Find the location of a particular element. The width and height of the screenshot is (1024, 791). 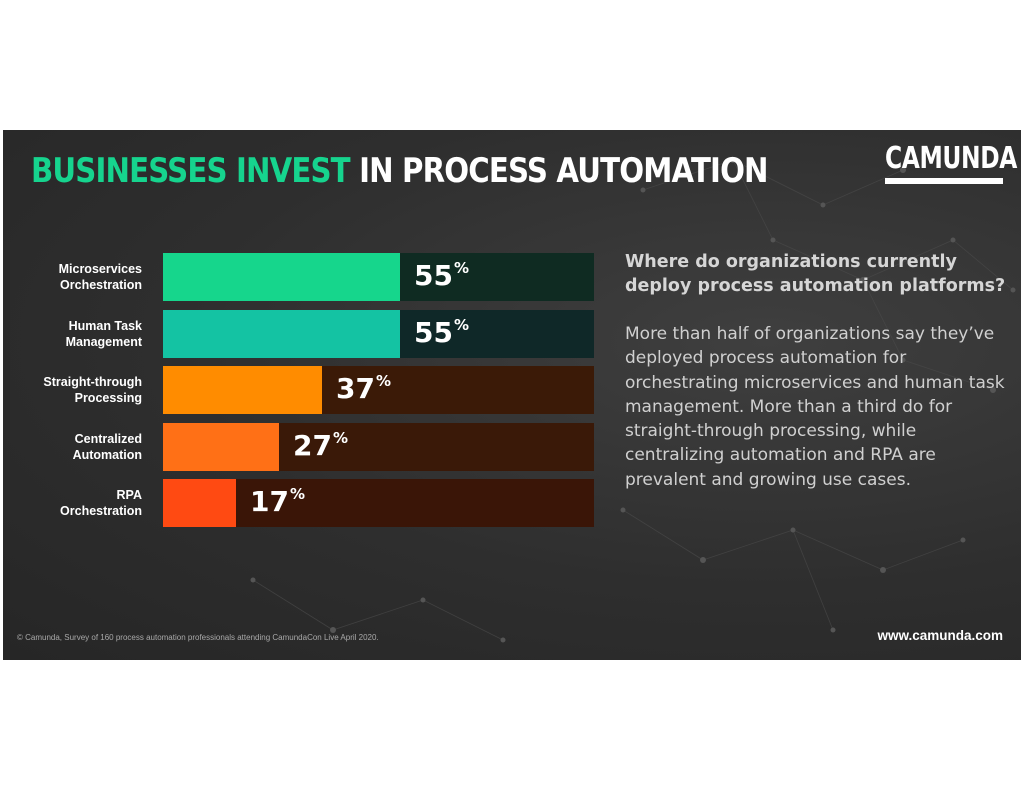

page-title: BUSINESSES INVEST IN PROCESS AUTOMATION is located at coordinates (400, 171).